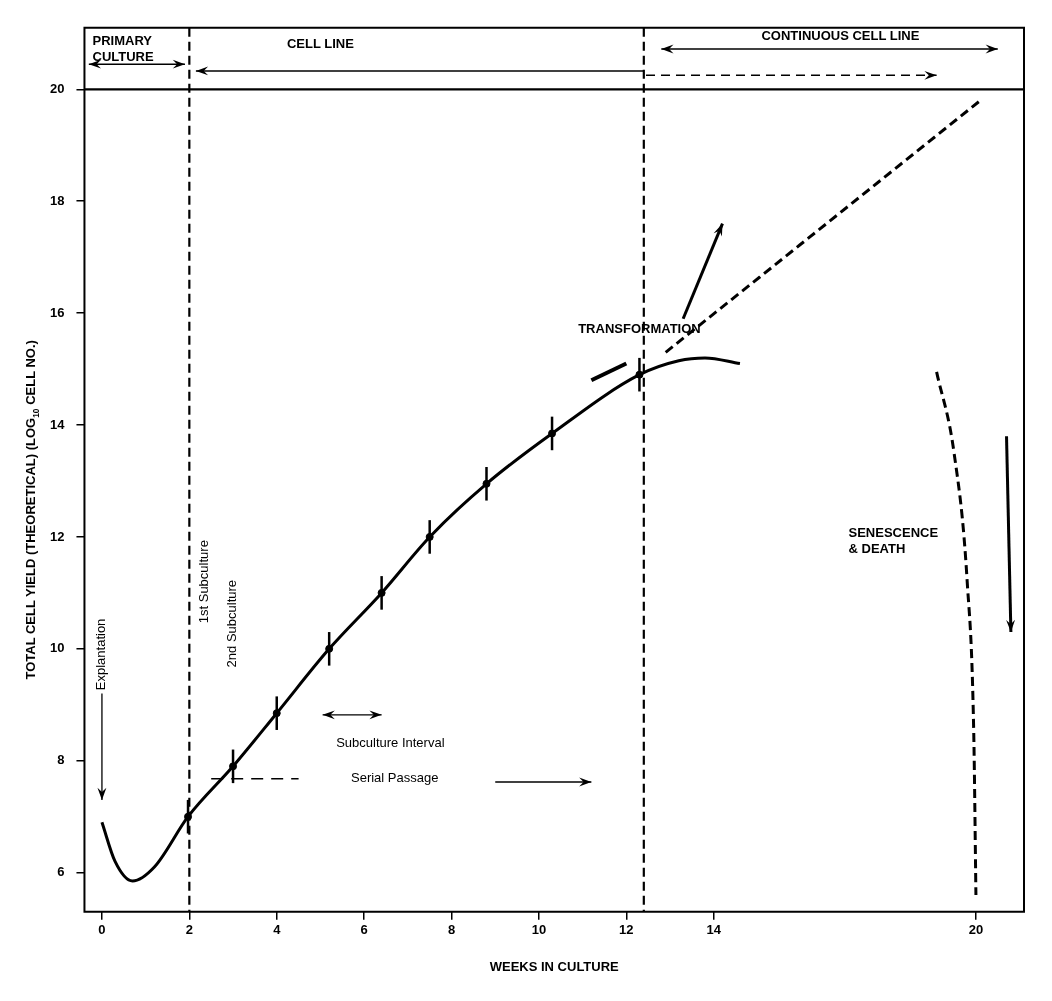 The width and height of the screenshot is (1052, 1001). What do you see at coordinates (57, 200) in the screenshot?
I see `y-tick-label: 18` at bounding box center [57, 200].